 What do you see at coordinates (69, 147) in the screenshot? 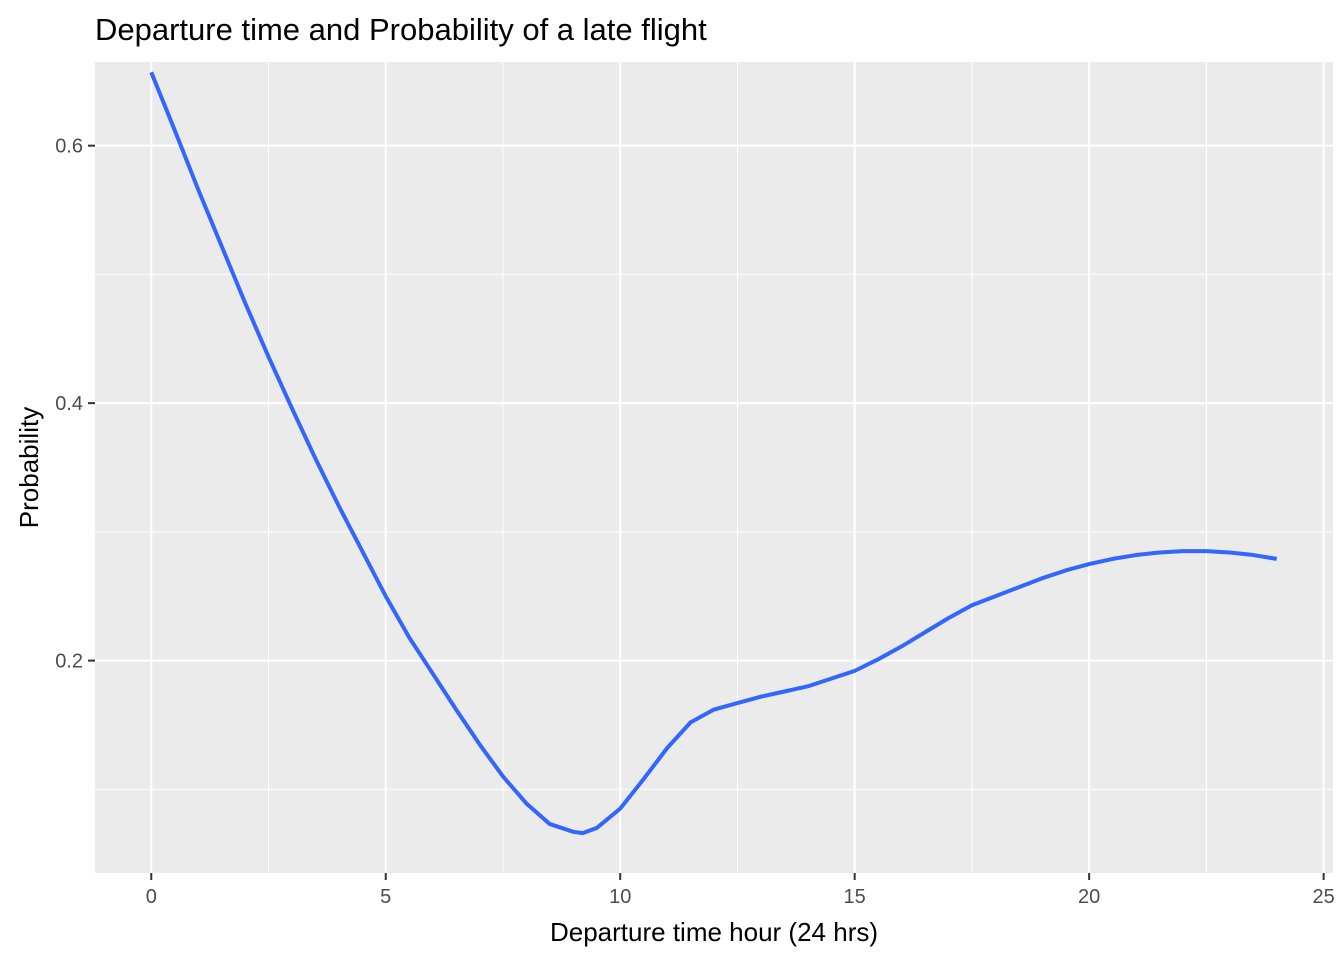
I see `y-tick-label: 0.6` at bounding box center [69, 147].